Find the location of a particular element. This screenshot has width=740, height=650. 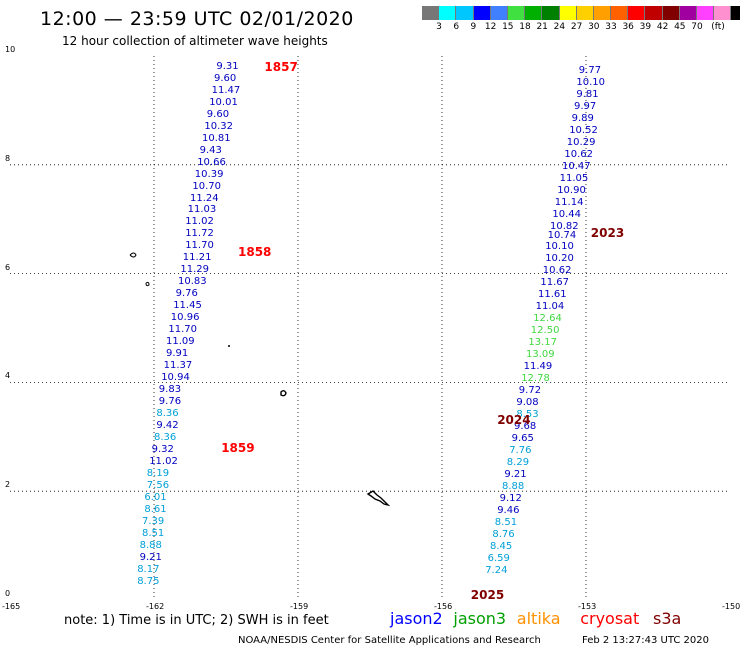

wave-height-label: 10.66 is located at coordinates (211, 162).